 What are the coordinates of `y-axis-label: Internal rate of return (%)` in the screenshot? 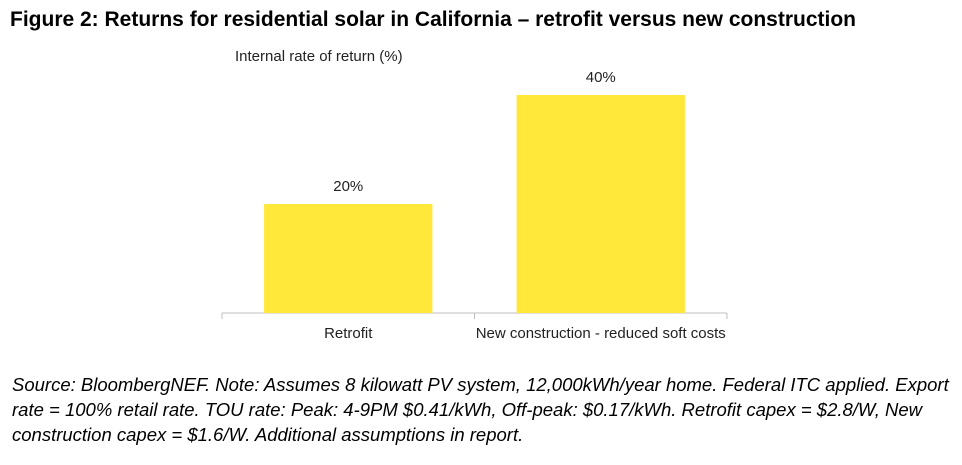 It's located at (319, 56).